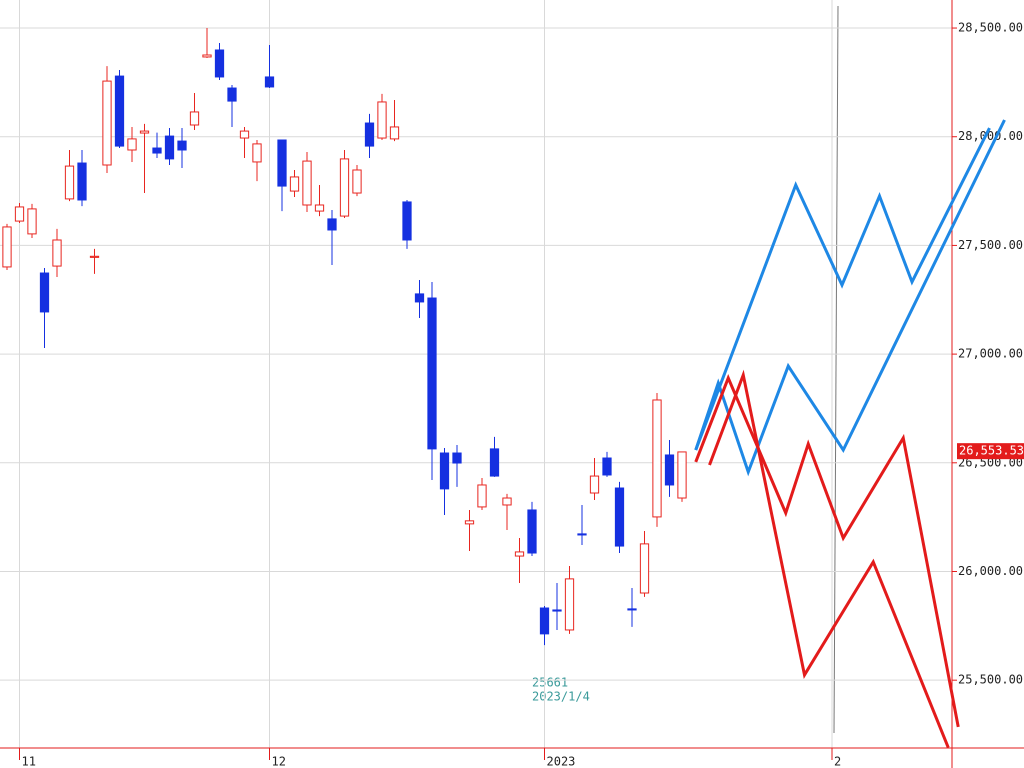 This screenshot has height=768, width=1024. I want to click on last-price-tag, so click(990, 451).